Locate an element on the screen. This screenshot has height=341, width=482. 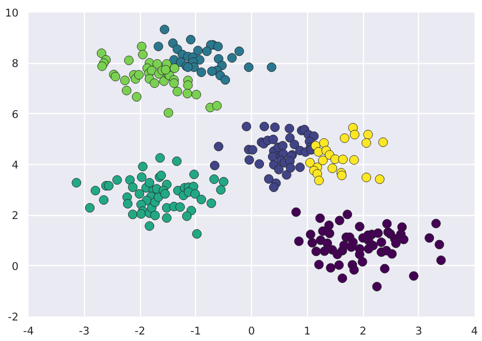
x-tick-label: -3 is located at coordinates (84, 331).